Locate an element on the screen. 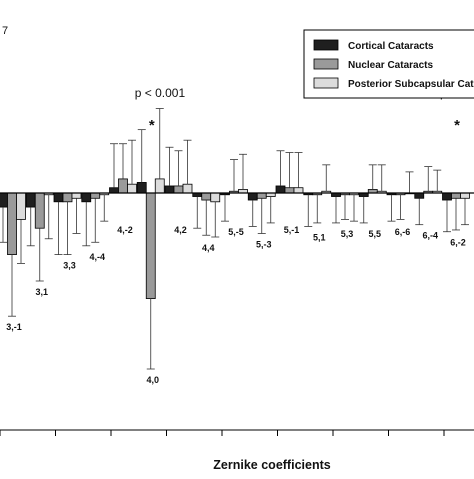  bar-3-6,-2 is located at coordinates (465, 195).